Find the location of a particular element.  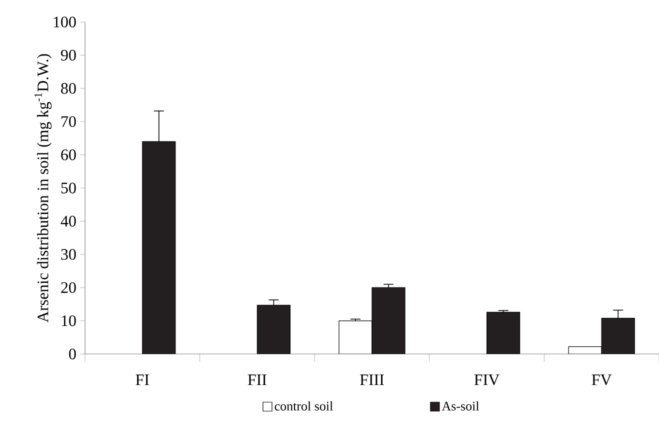

y-tick-label: 80 is located at coordinates (68, 88).